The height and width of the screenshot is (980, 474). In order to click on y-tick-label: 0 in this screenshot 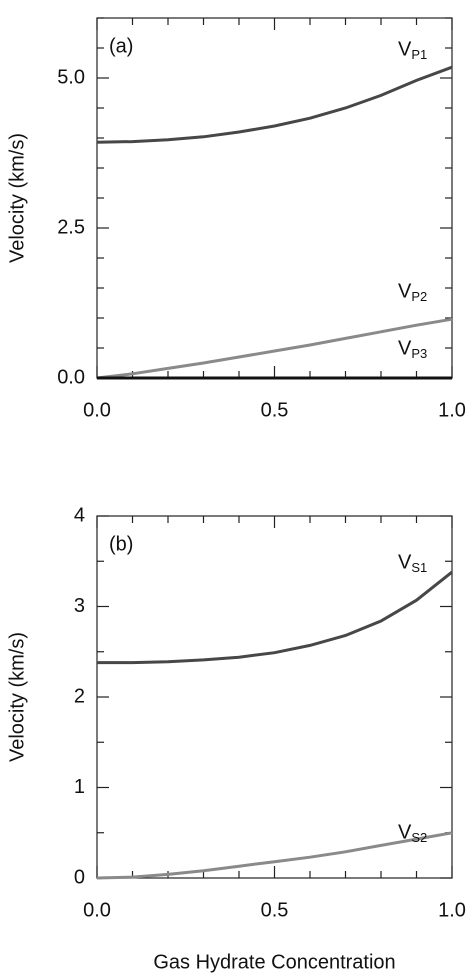, I will do `click(79, 877)`.